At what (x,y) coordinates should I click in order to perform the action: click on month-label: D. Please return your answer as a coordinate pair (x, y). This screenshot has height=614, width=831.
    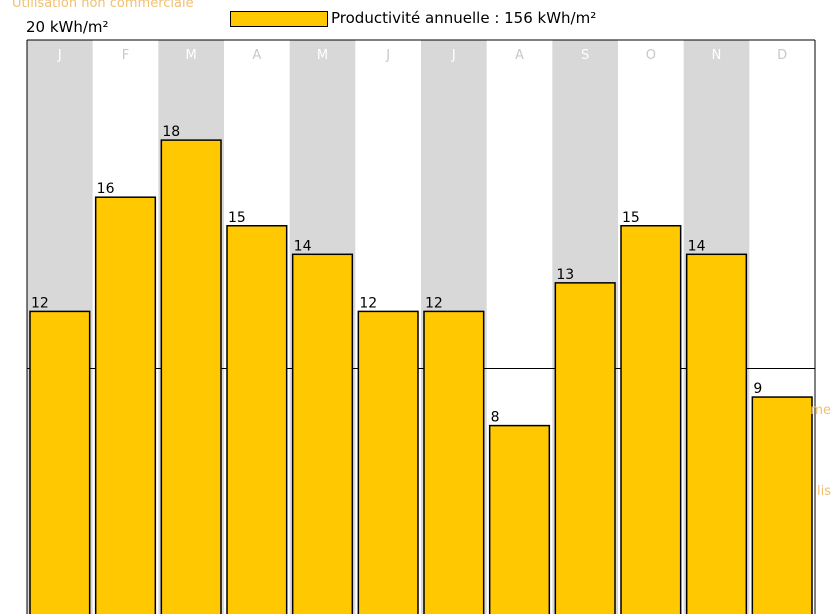
    Looking at the image, I should click on (782, 55).